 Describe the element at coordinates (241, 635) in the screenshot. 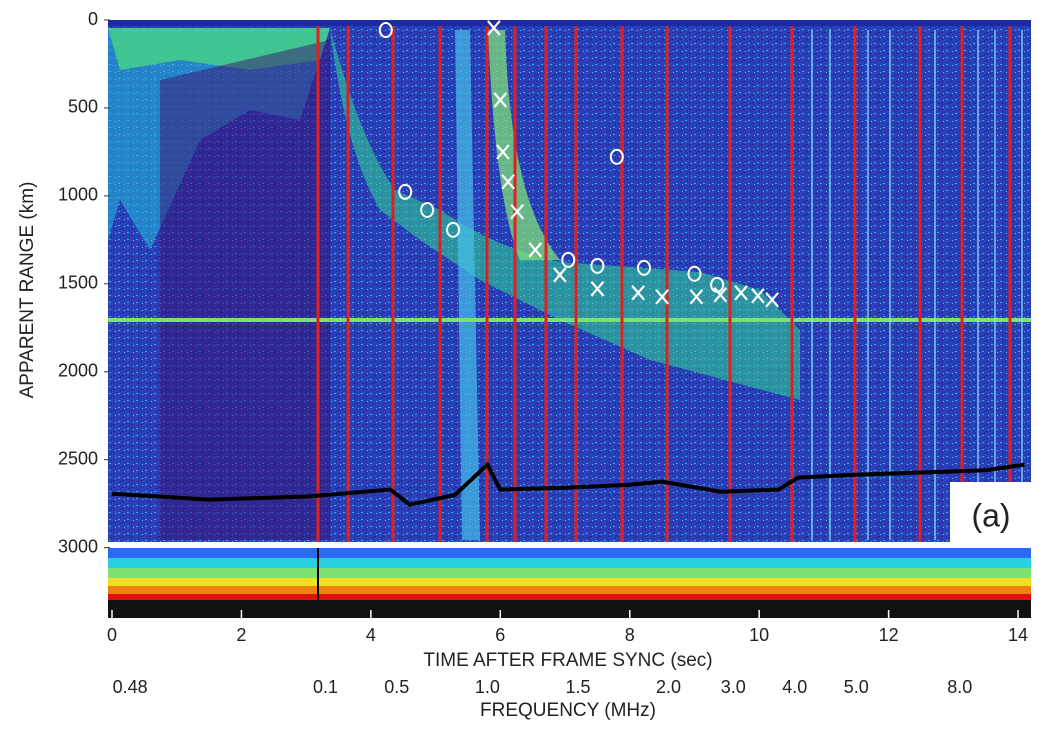

I see `x-tick-label: 2` at that location.